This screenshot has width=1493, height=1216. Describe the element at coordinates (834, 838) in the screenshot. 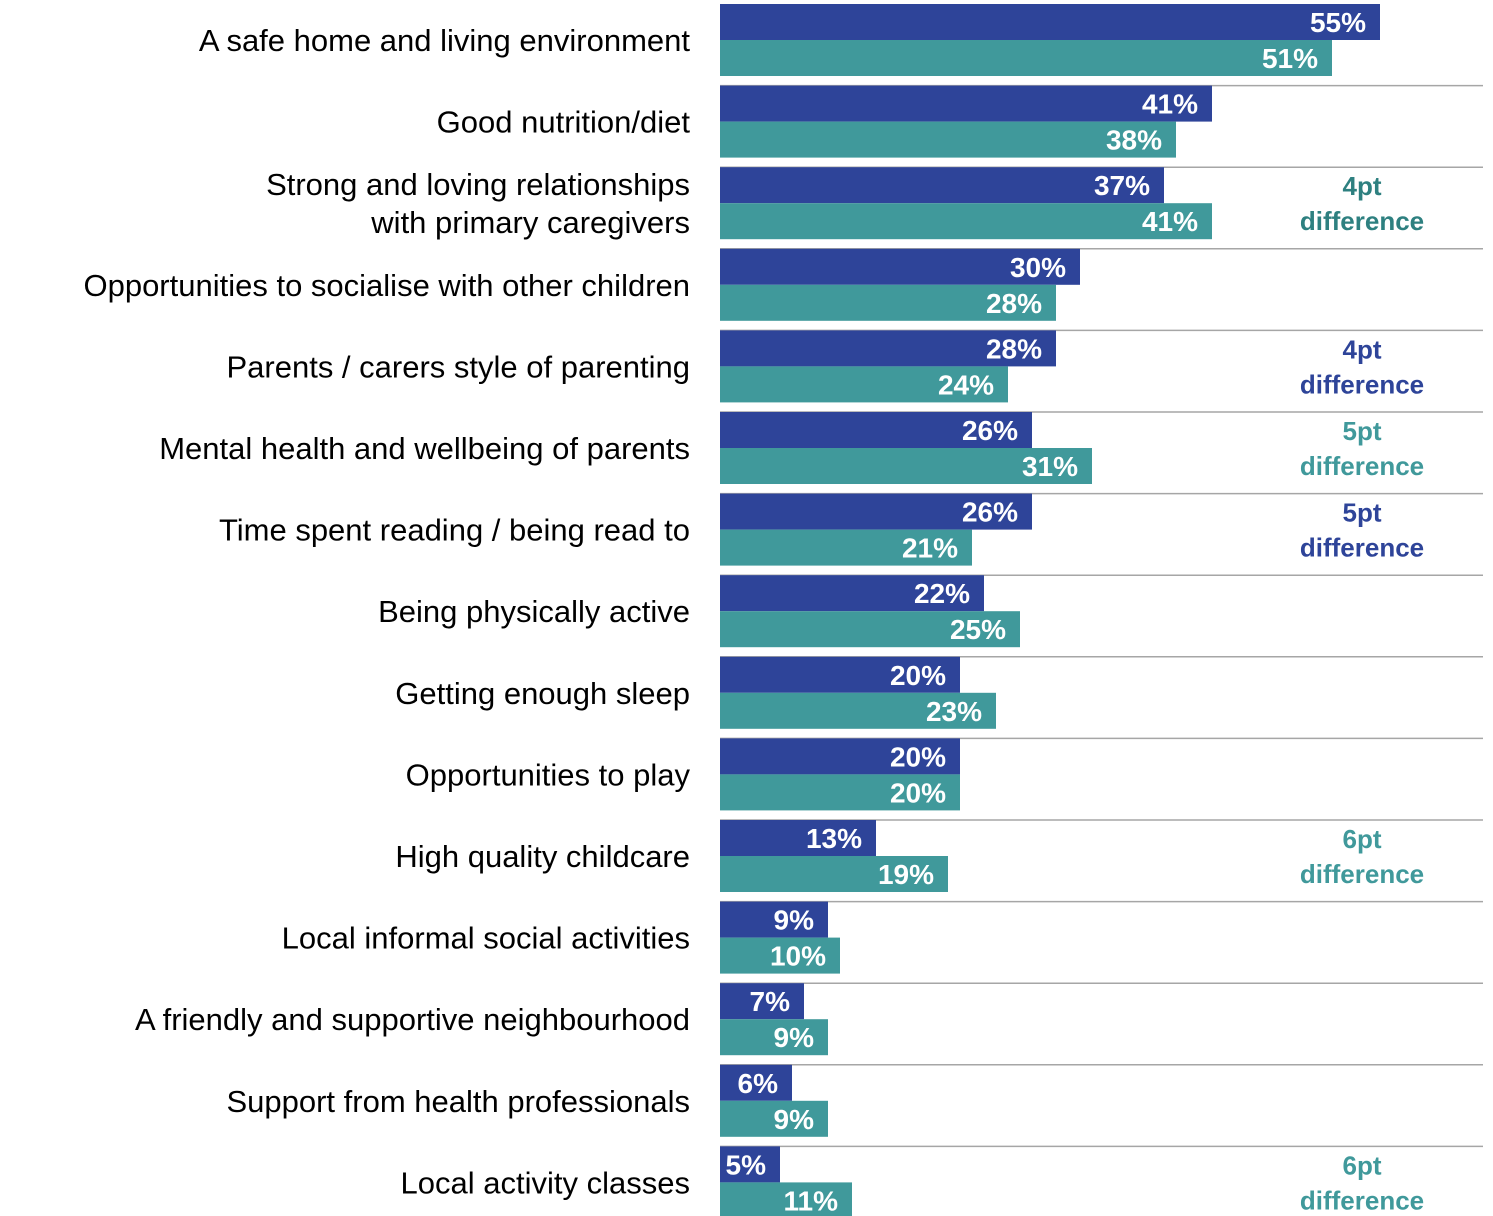

I see `bar-value-label: 13%` at that location.